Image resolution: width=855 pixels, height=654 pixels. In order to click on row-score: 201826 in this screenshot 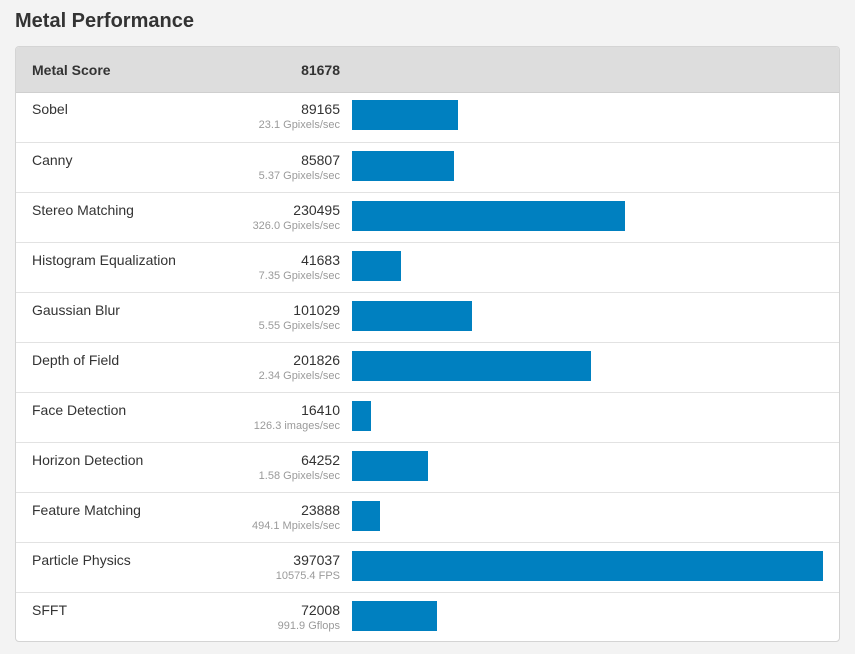, I will do `click(316, 360)`.